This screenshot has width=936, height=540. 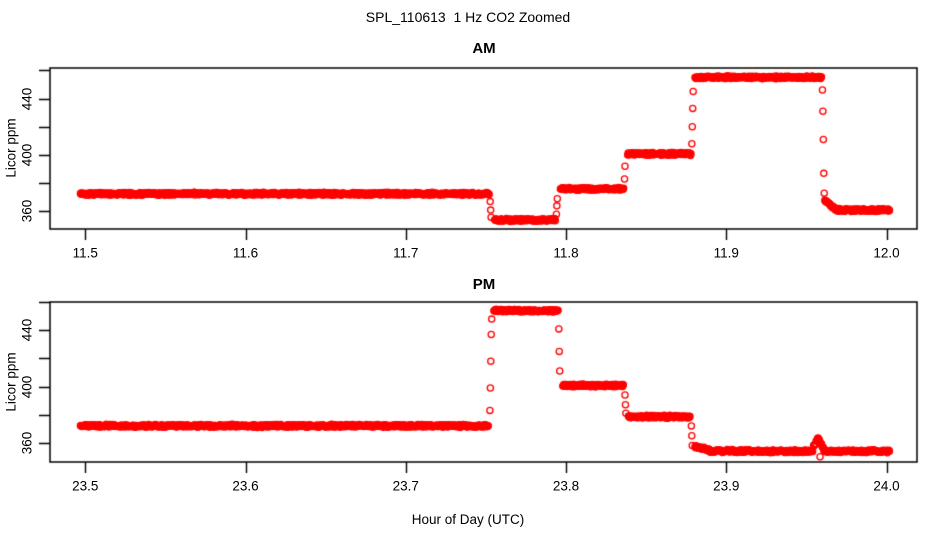 I want to click on x-tick-label: 11.6, so click(x=245, y=253).